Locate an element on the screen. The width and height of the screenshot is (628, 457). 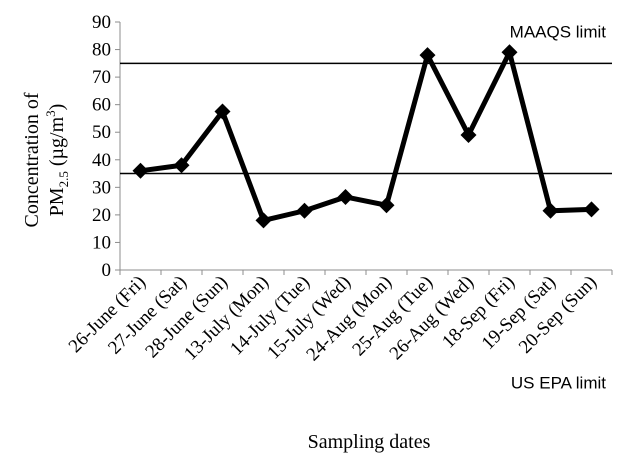
y-tick-label: 70 is located at coordinates (101, 77).